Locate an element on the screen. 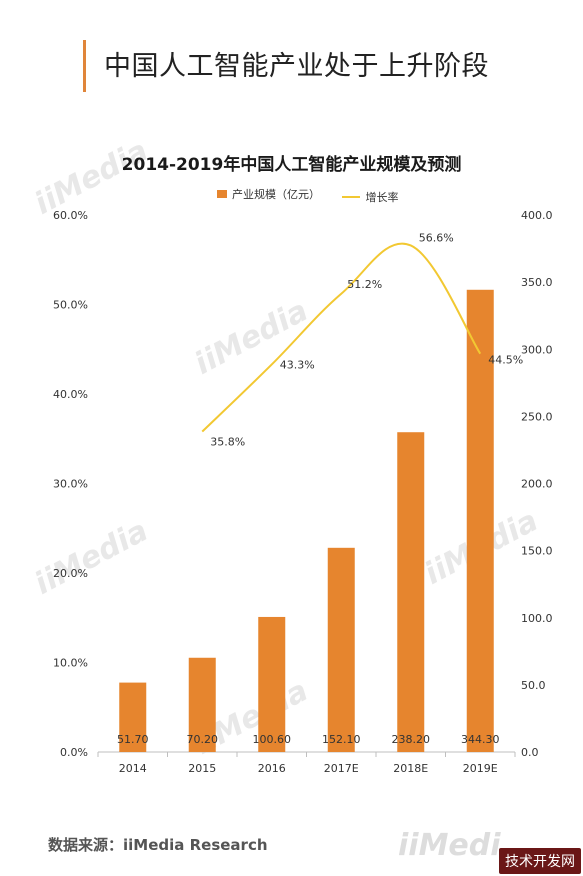  title-accent-bar is located at coordinates (84, 66).